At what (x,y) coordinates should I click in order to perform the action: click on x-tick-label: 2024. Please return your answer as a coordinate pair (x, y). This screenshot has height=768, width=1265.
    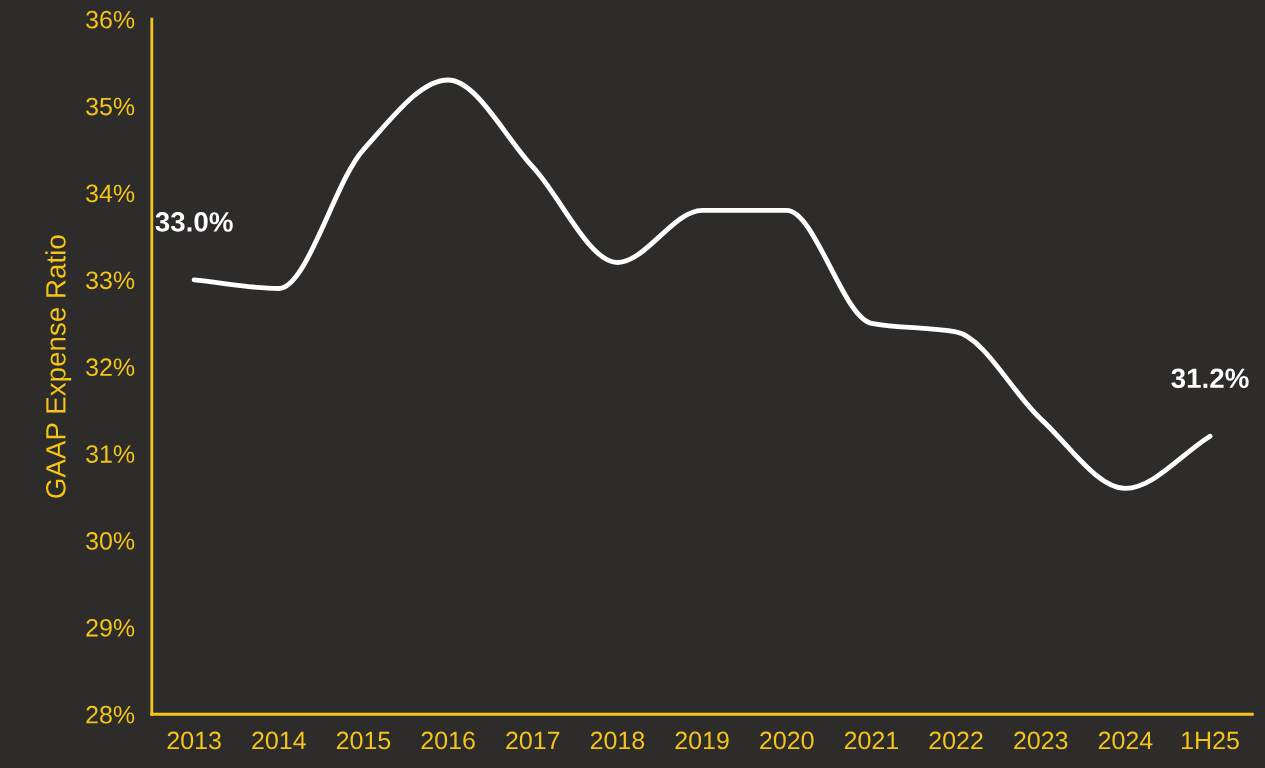
    Looking at the image, I should click on (1125, 740).